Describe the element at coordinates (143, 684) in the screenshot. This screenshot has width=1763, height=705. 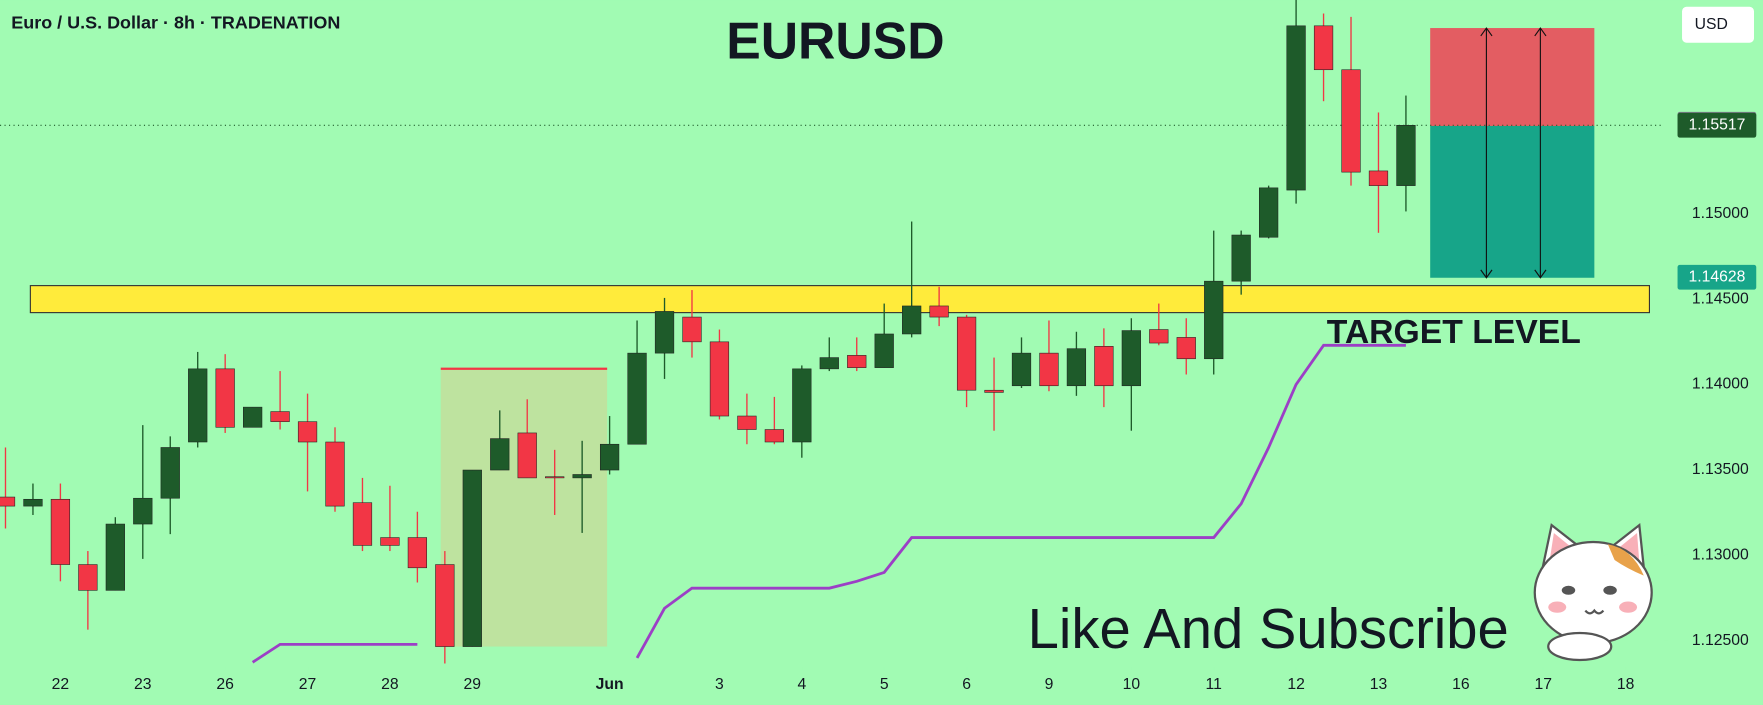
I see `x-tick-label: 23` at that location.